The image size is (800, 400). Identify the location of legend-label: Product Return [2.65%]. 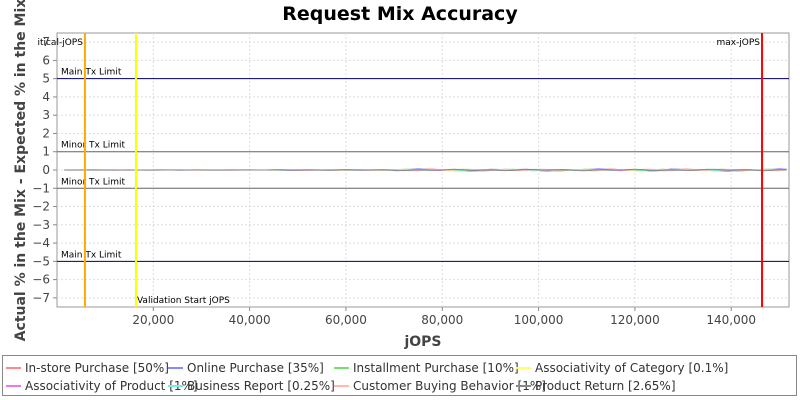
(605, 386).